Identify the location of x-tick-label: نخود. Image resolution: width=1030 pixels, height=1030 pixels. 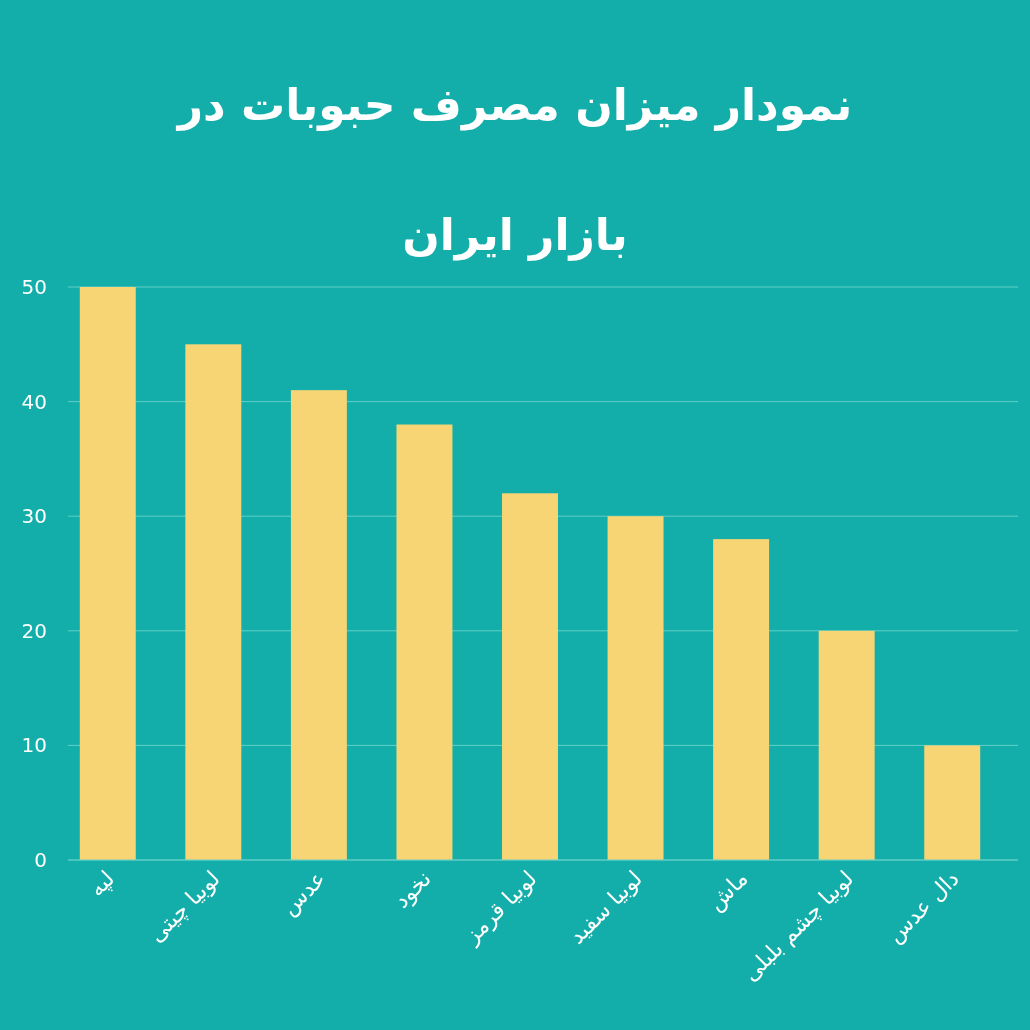
(412, 889).